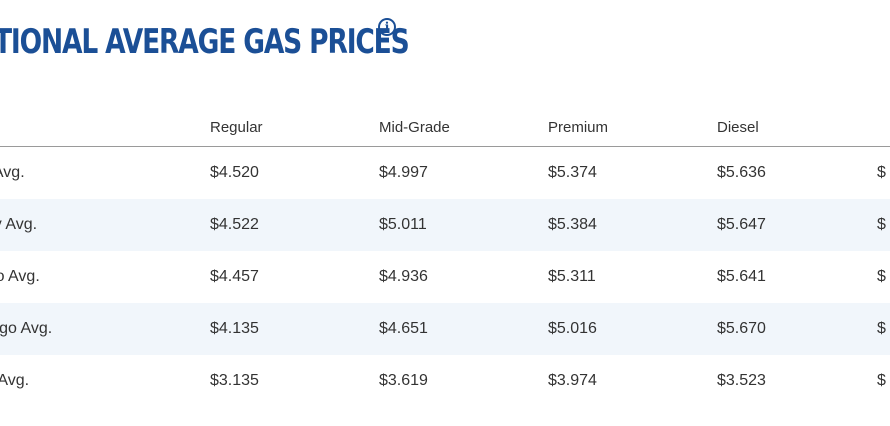 The height and width of the screenshot is (426, 890). I want to click on column-header-mid-grade: Mid-Grade, so click(463, 127).